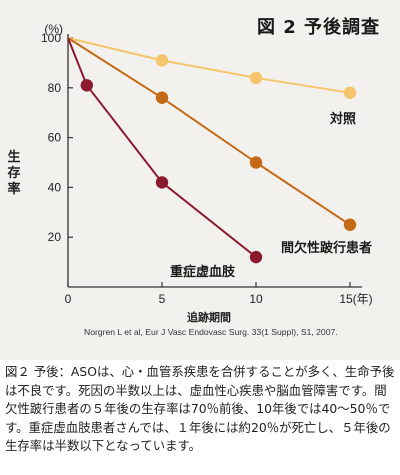 Image resolution: width=400 pixels, height=475 pixels. I want to click on y-tick-label: 100, so click(51, 38).